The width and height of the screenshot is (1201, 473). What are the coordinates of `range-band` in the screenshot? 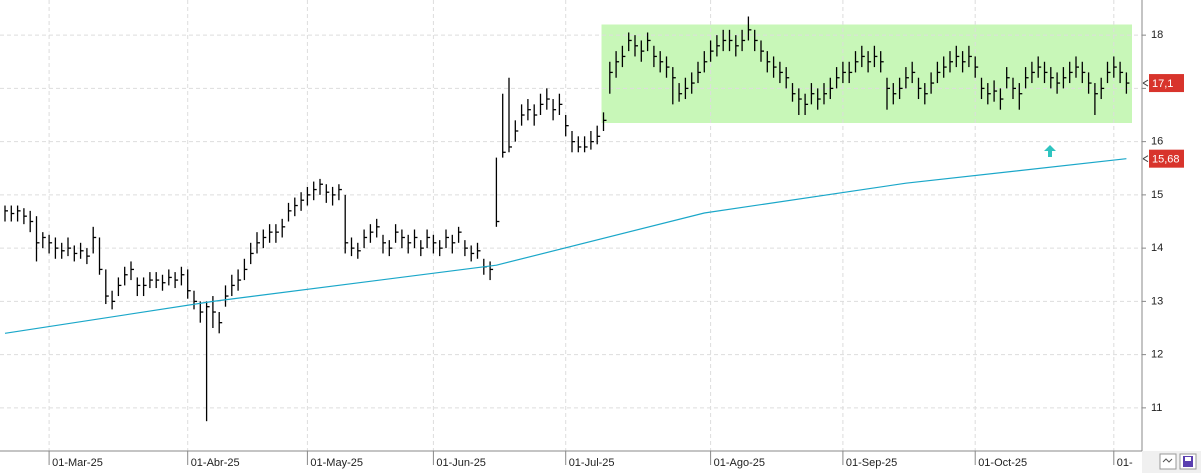 It's located at (866, 73).